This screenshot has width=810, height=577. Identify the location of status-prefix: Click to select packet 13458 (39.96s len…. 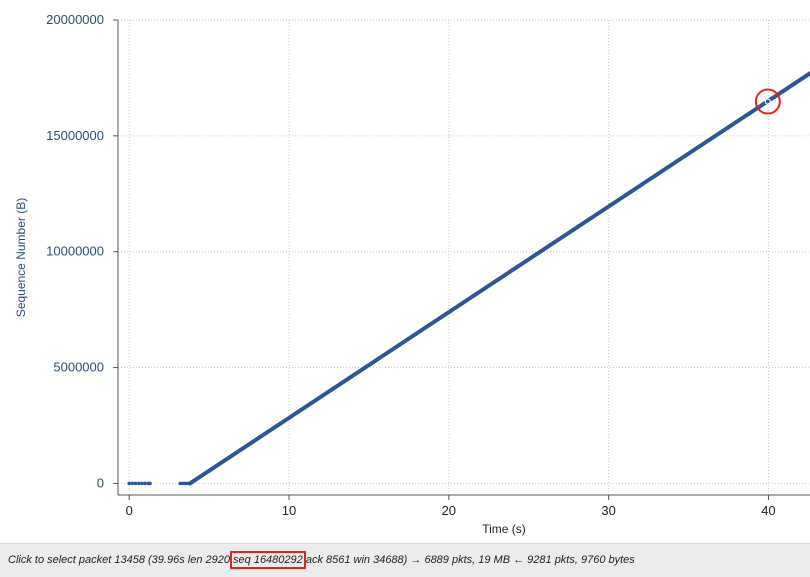
(121, 560).